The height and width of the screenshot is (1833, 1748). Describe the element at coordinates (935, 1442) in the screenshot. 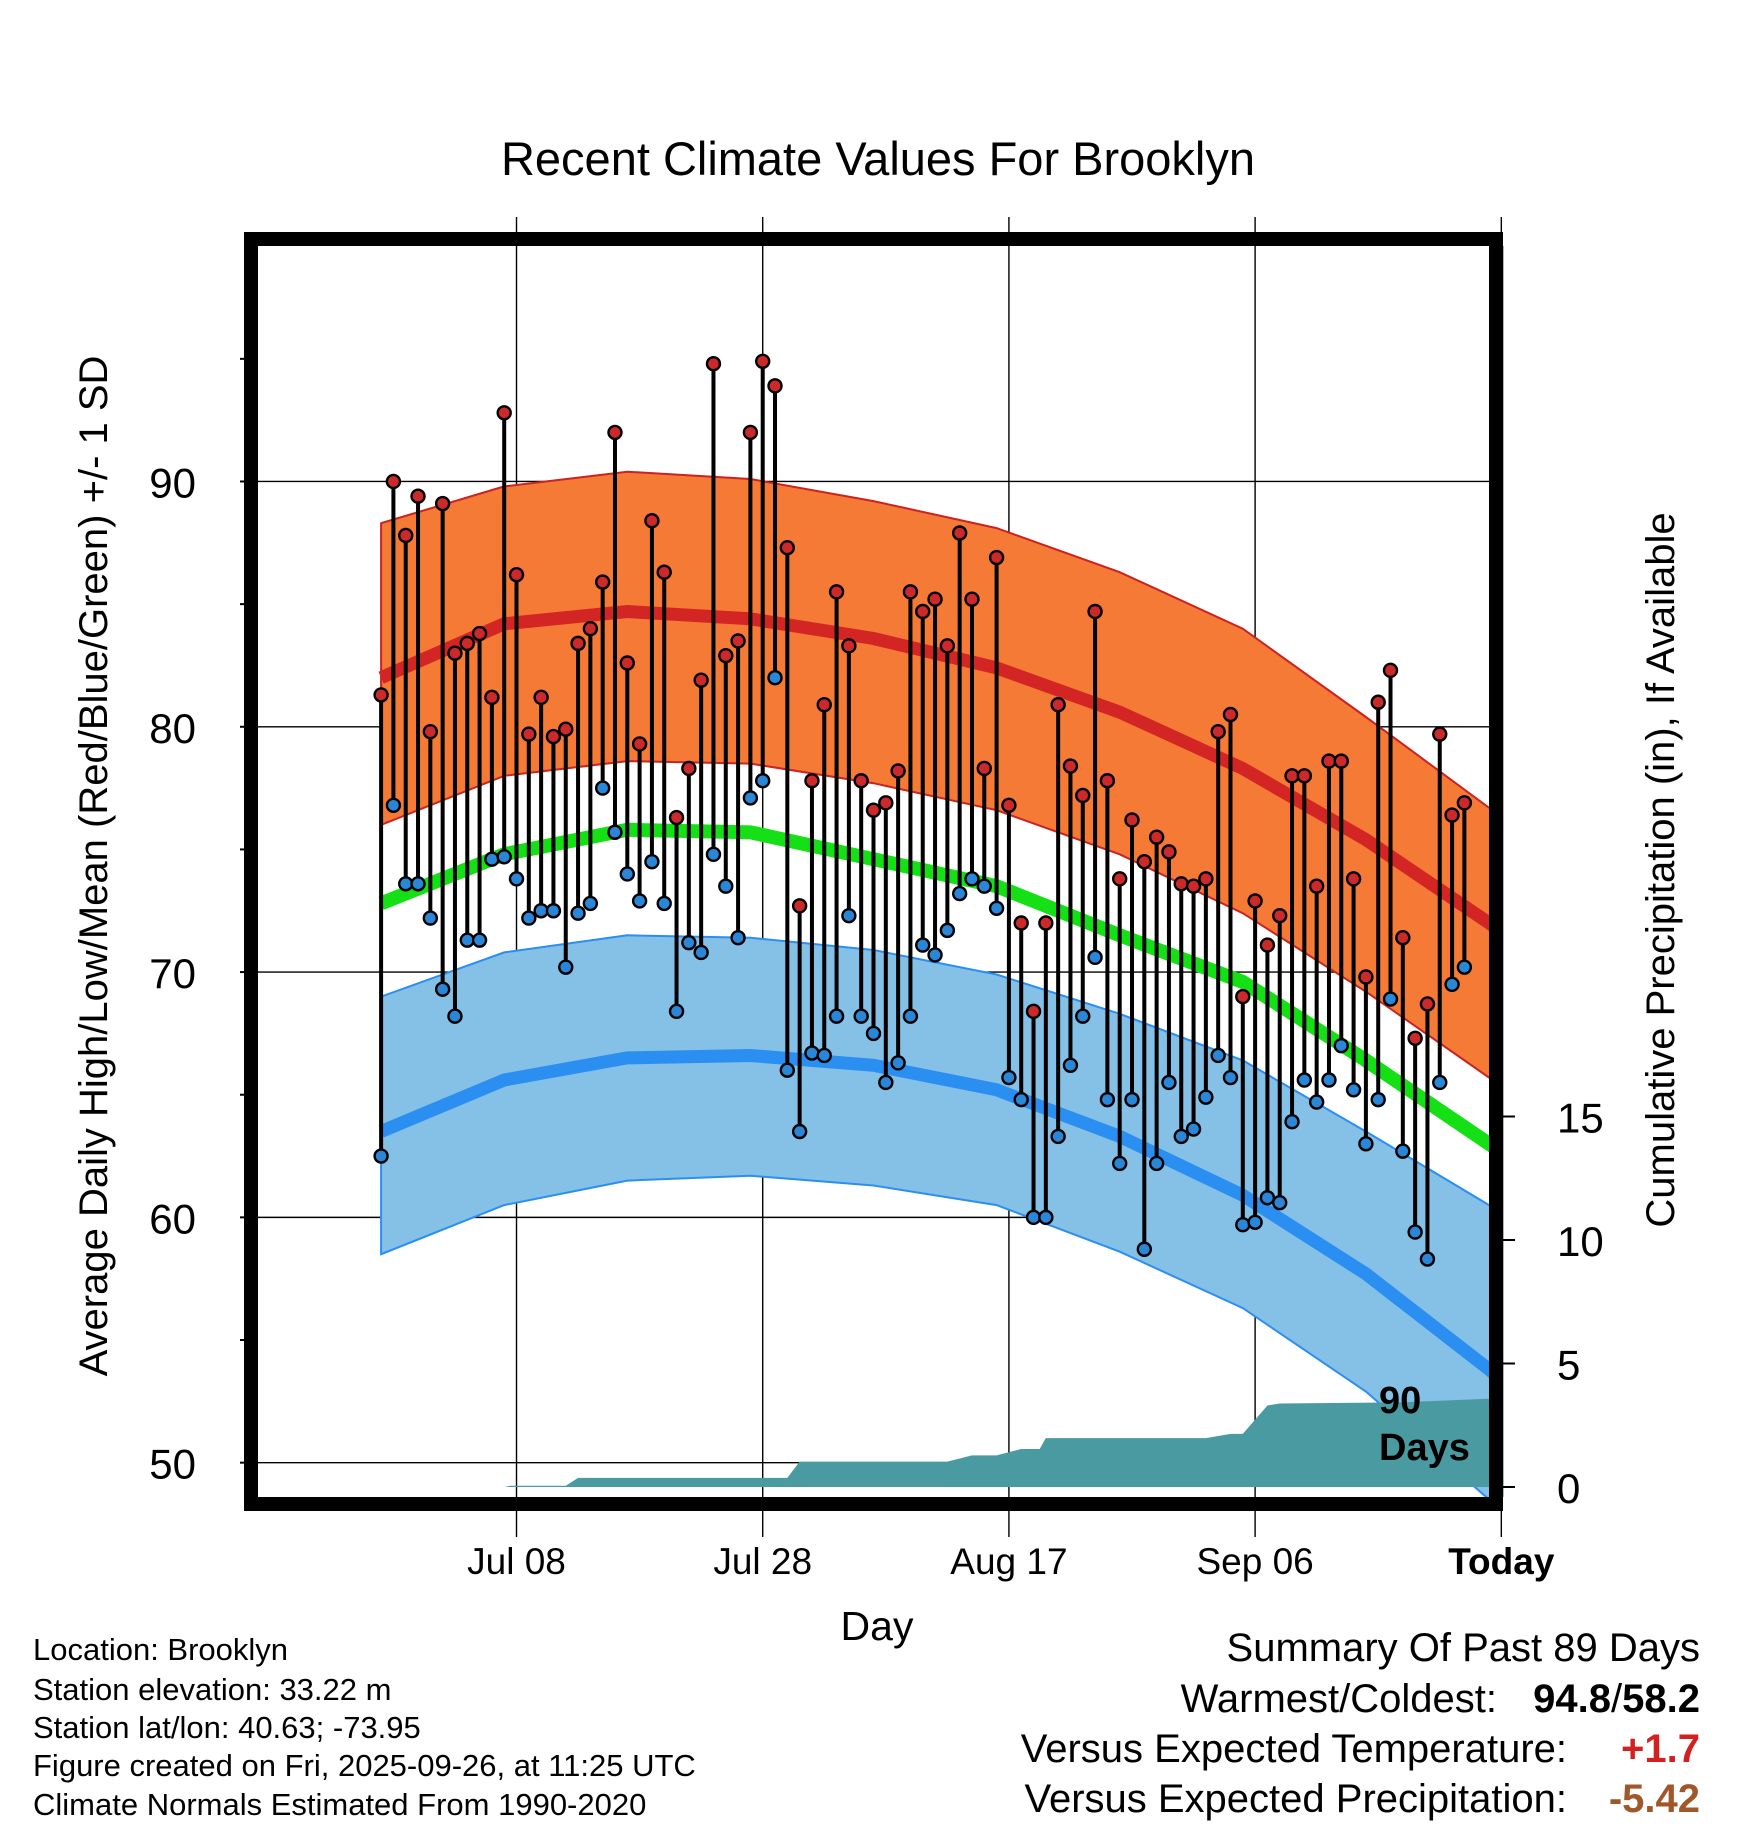

I see `precip-area` at that location.